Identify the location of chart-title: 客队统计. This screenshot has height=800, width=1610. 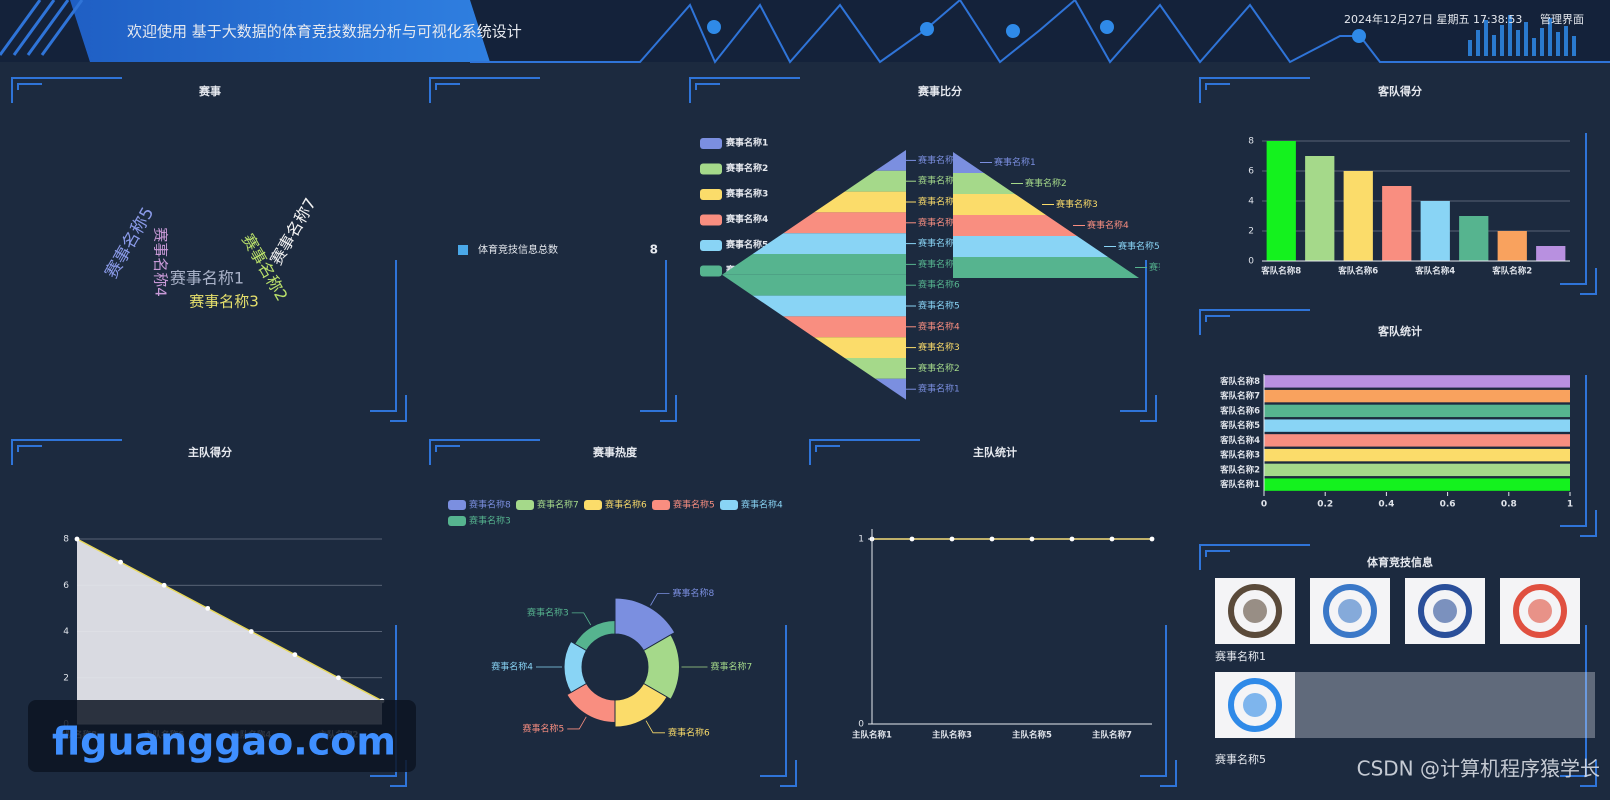
(1399, 331).